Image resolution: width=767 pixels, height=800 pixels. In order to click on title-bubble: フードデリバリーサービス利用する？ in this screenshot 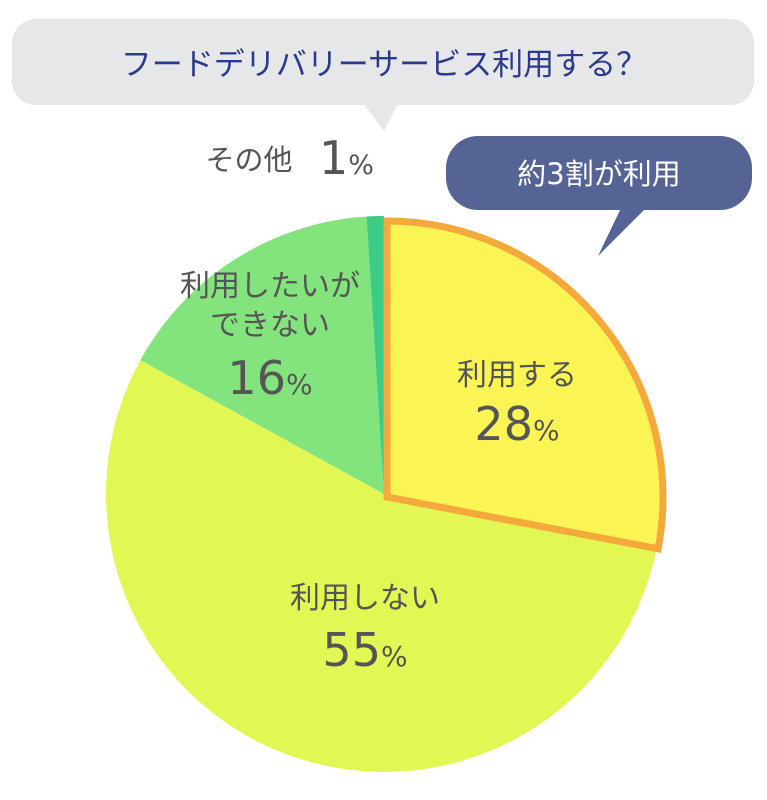, I will do `click(383, 75)`.